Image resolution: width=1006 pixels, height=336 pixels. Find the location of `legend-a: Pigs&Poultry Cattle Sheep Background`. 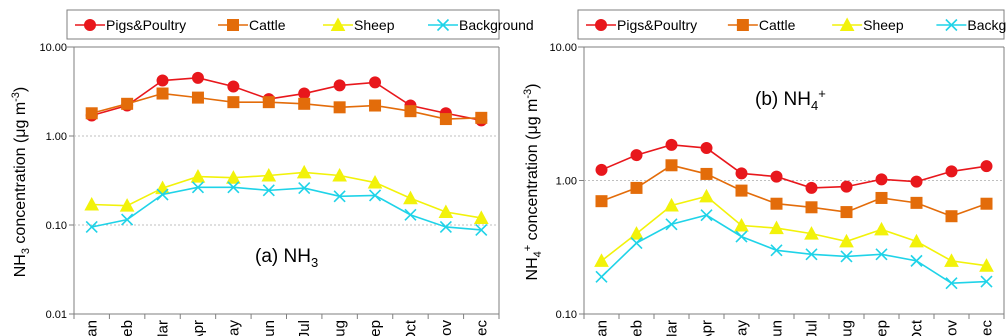

legend-a: Pigs&Poultry Cattle Sheep Background is located at coordinates (304, 25).